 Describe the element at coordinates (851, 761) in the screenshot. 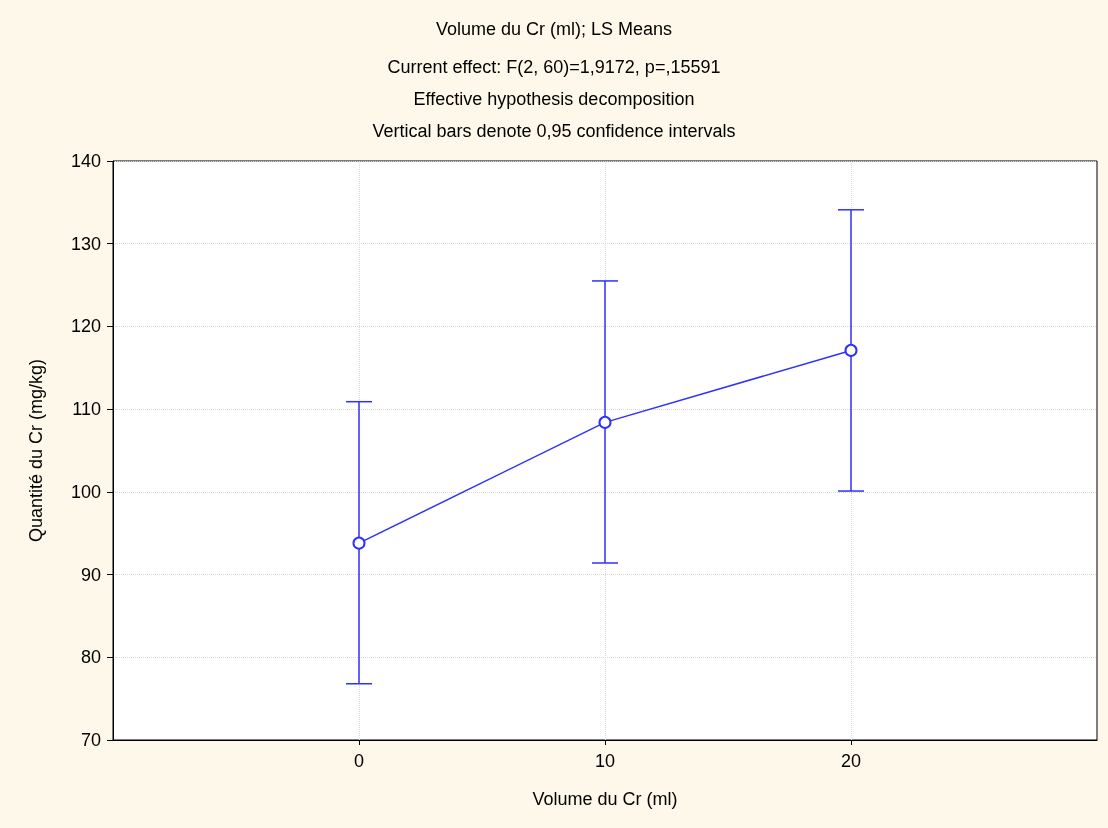

I see `x-tick-label: 20` at that location.